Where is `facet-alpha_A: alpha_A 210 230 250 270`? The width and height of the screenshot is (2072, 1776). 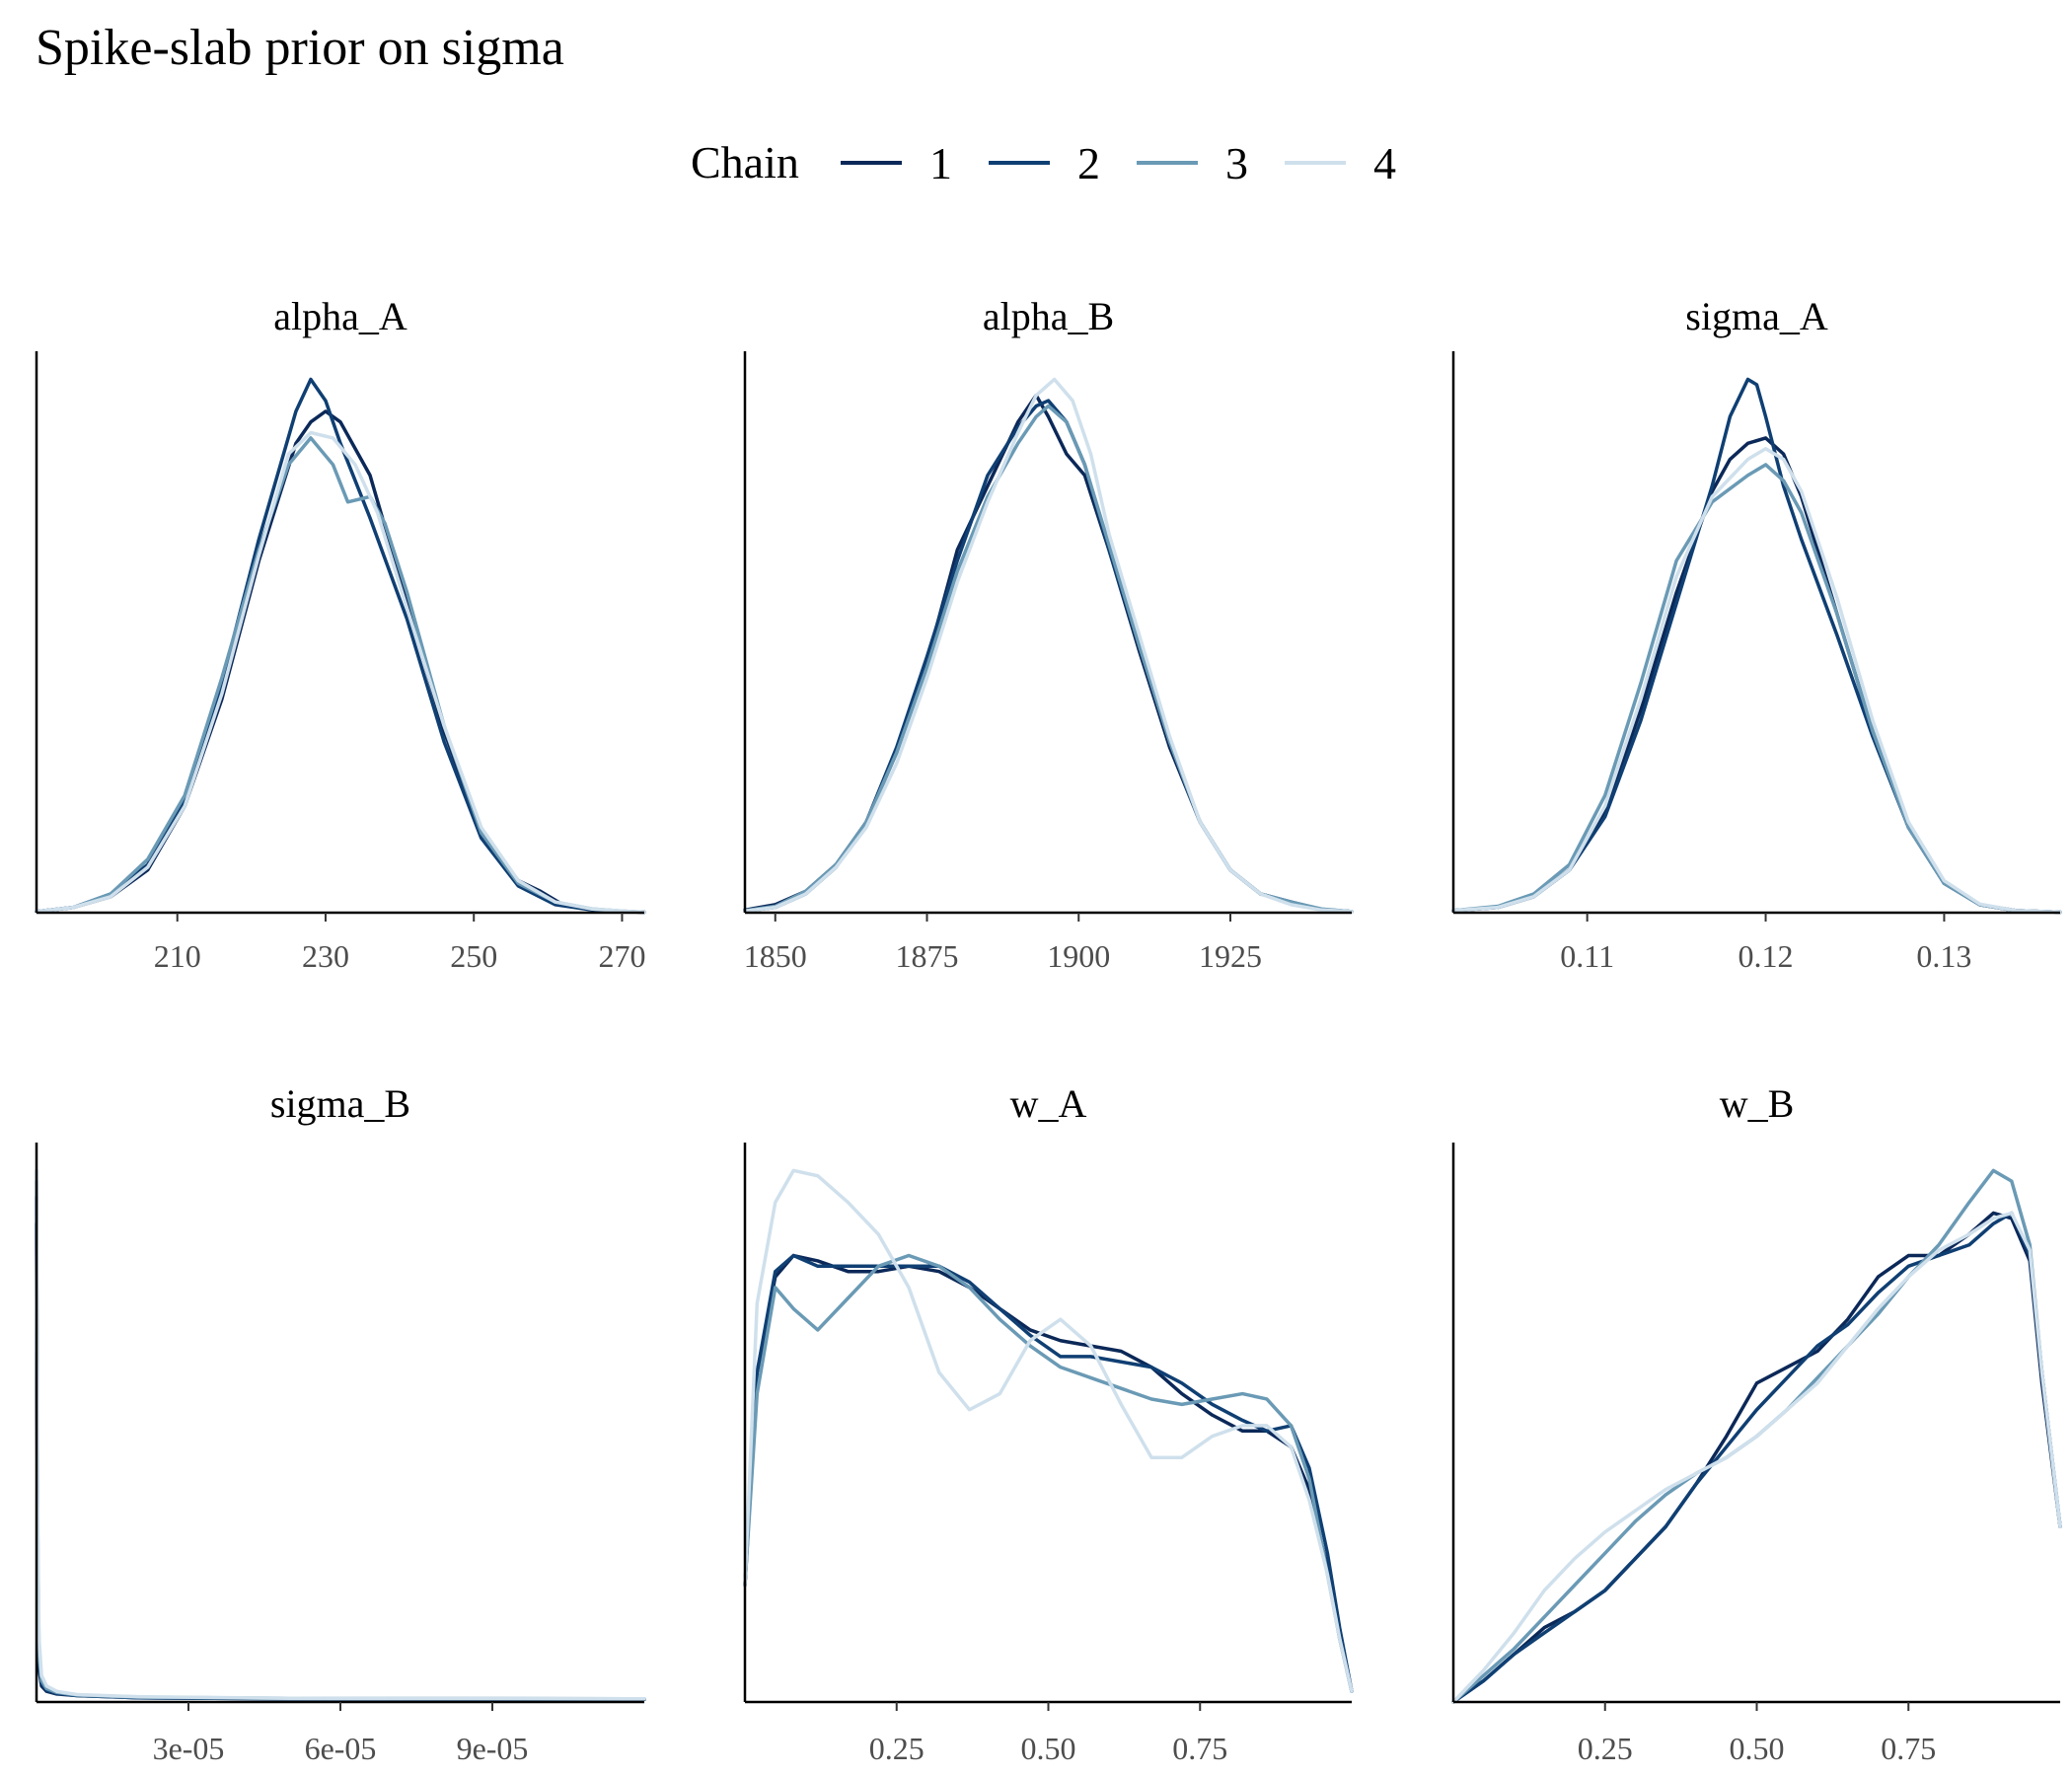
facet-alpha_A: alpha_A 210 230 250 270 is located at coordinates (340, 634).